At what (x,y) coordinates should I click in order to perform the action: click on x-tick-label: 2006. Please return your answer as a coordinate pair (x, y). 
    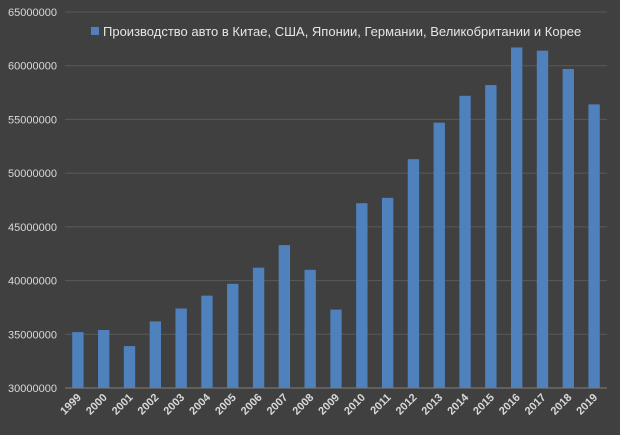
    Looking at the image, I should click on (252, 405).